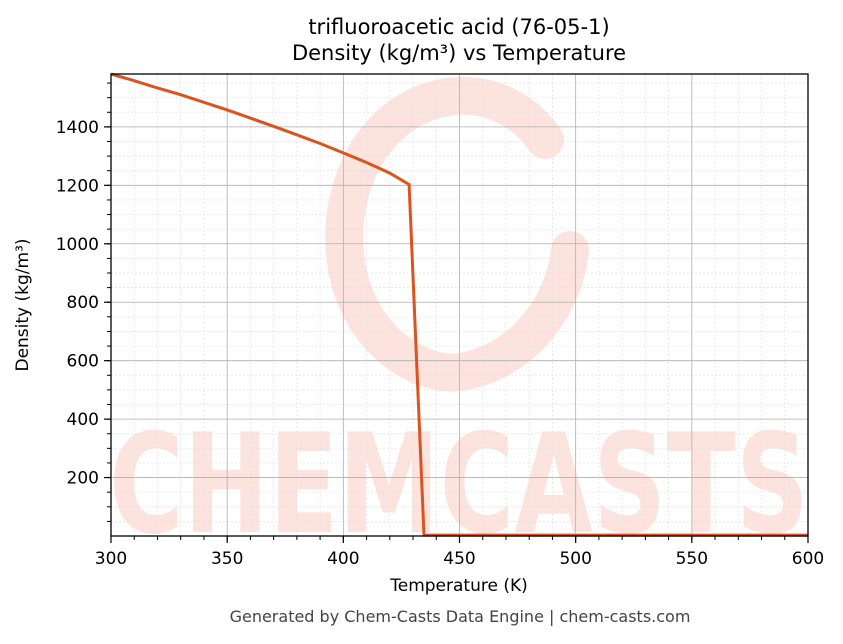 This screenshot has height=644, width=843. What do you see at coordinates (227, 559) in the screenshot?
I see `x-tick-label: 350` at bounding box center [227, 559].